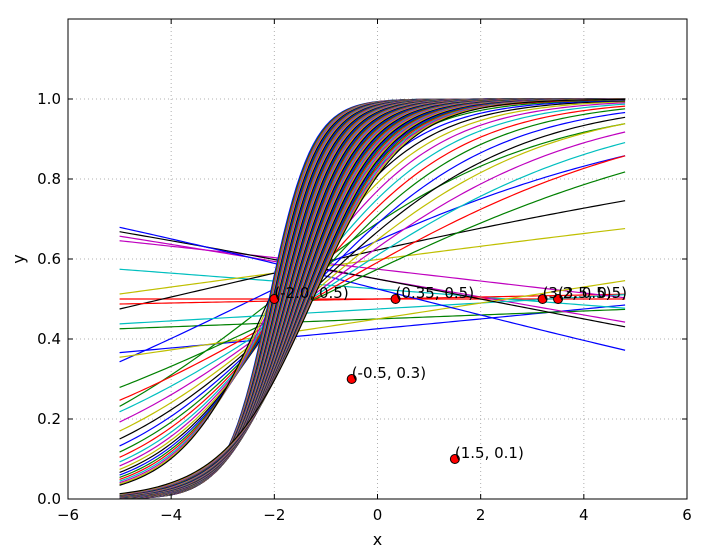  Describe the element at coordinates (49, 339) in the screenshot. I see `y-tick-label: 0.4` at that location.